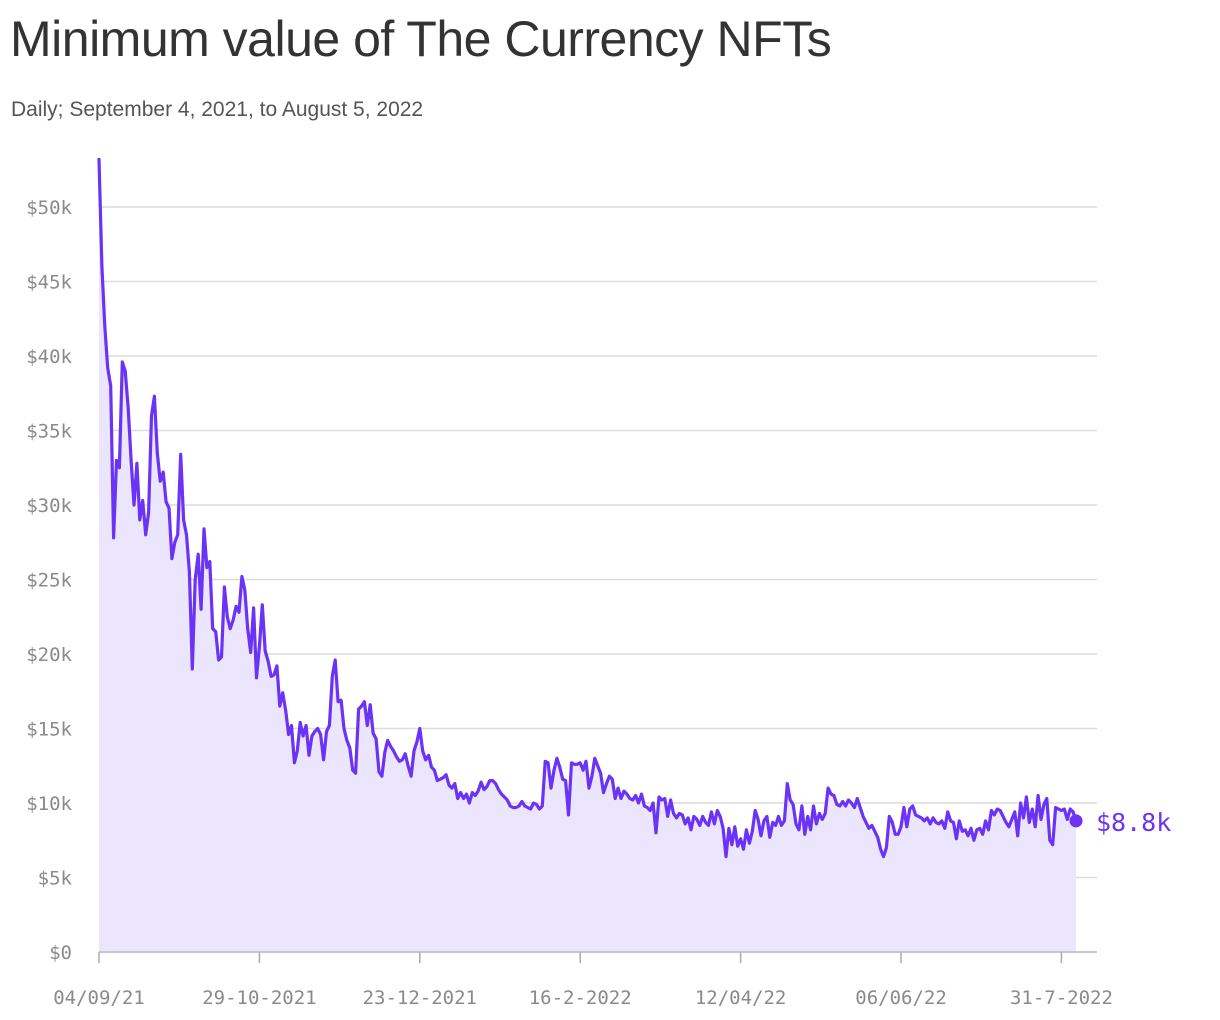  What do you see at coordinates (259, 998) in the screenshot?
I see `x-tick-label: 29-10-2021` at bounding box center [259, 998].